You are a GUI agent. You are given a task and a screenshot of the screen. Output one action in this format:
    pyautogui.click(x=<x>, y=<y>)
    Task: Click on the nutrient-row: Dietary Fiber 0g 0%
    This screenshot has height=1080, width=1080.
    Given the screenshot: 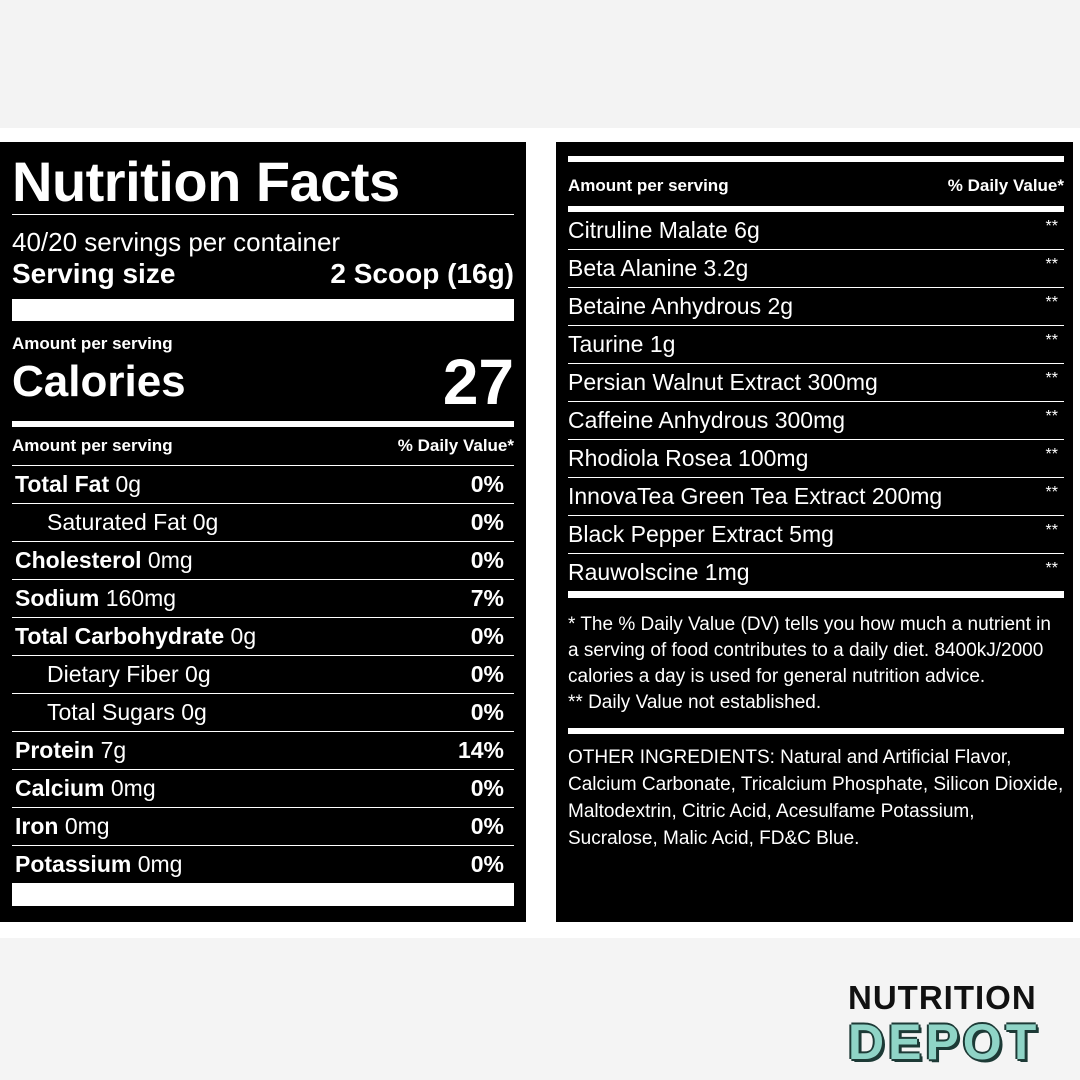 What is the action you would take?
    pyautogui.click(x=263, y=674)
    